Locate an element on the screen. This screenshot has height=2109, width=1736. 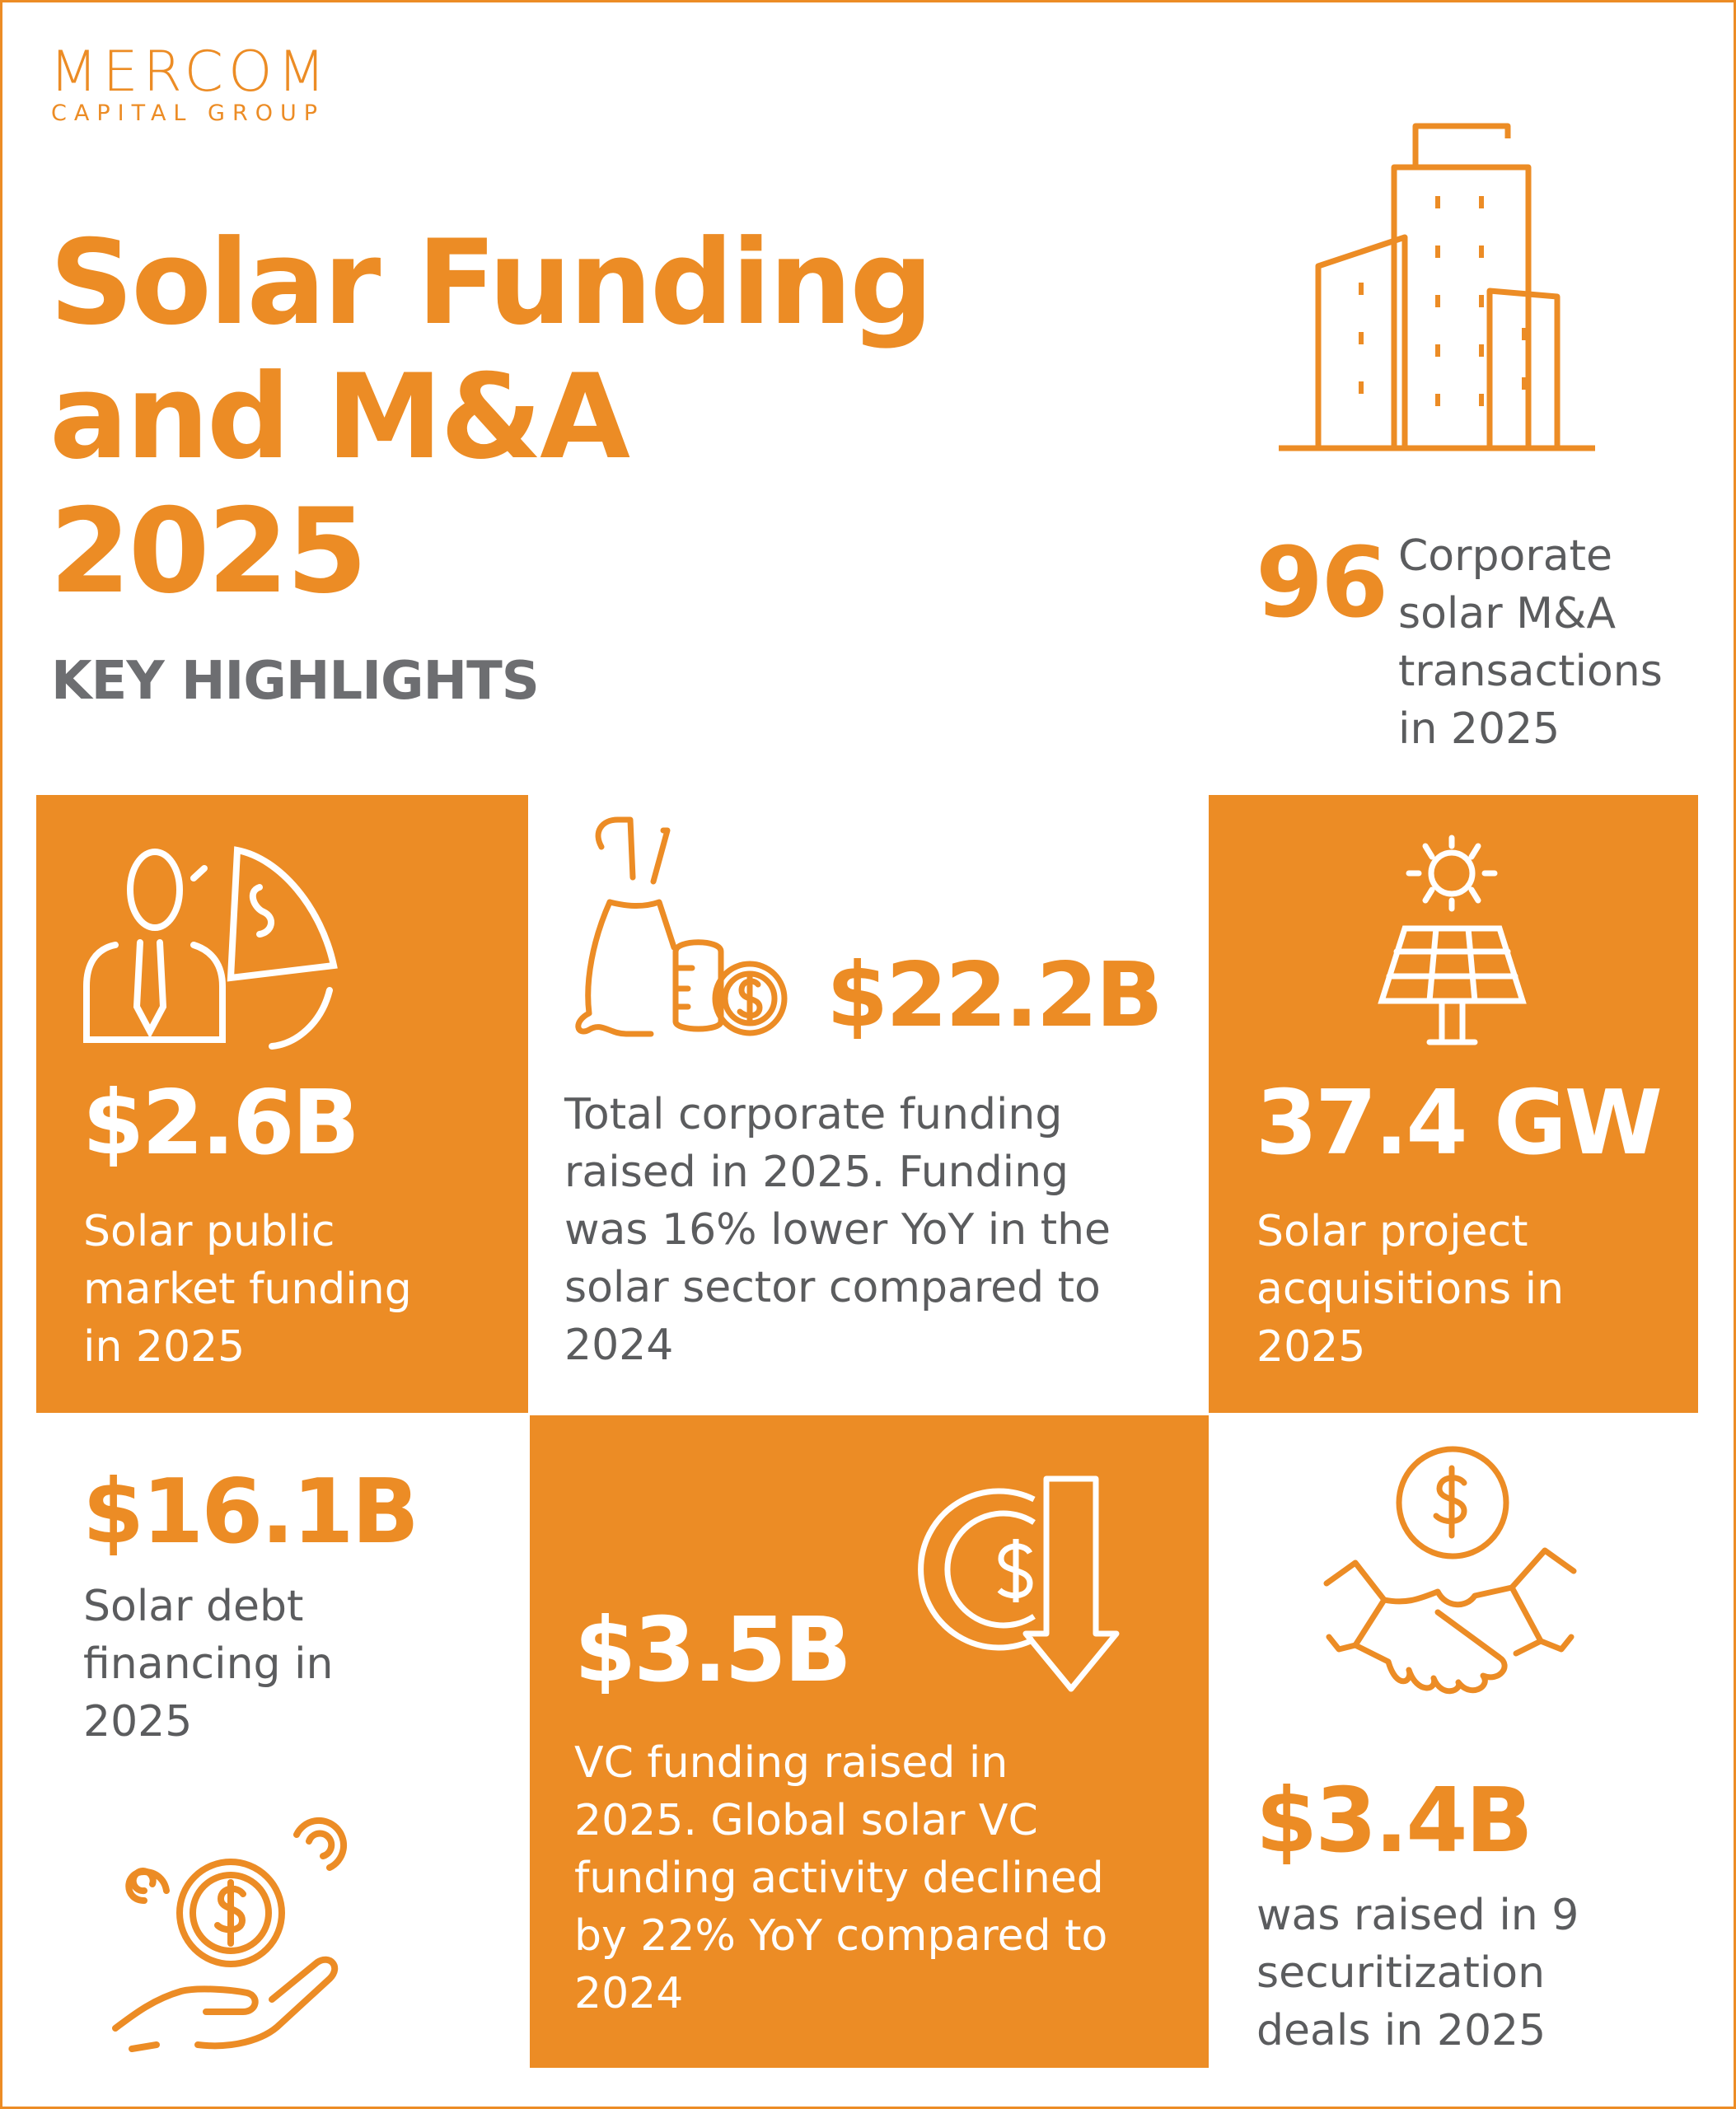
text-line: Solar project is located at coordinates (1392, 1232).